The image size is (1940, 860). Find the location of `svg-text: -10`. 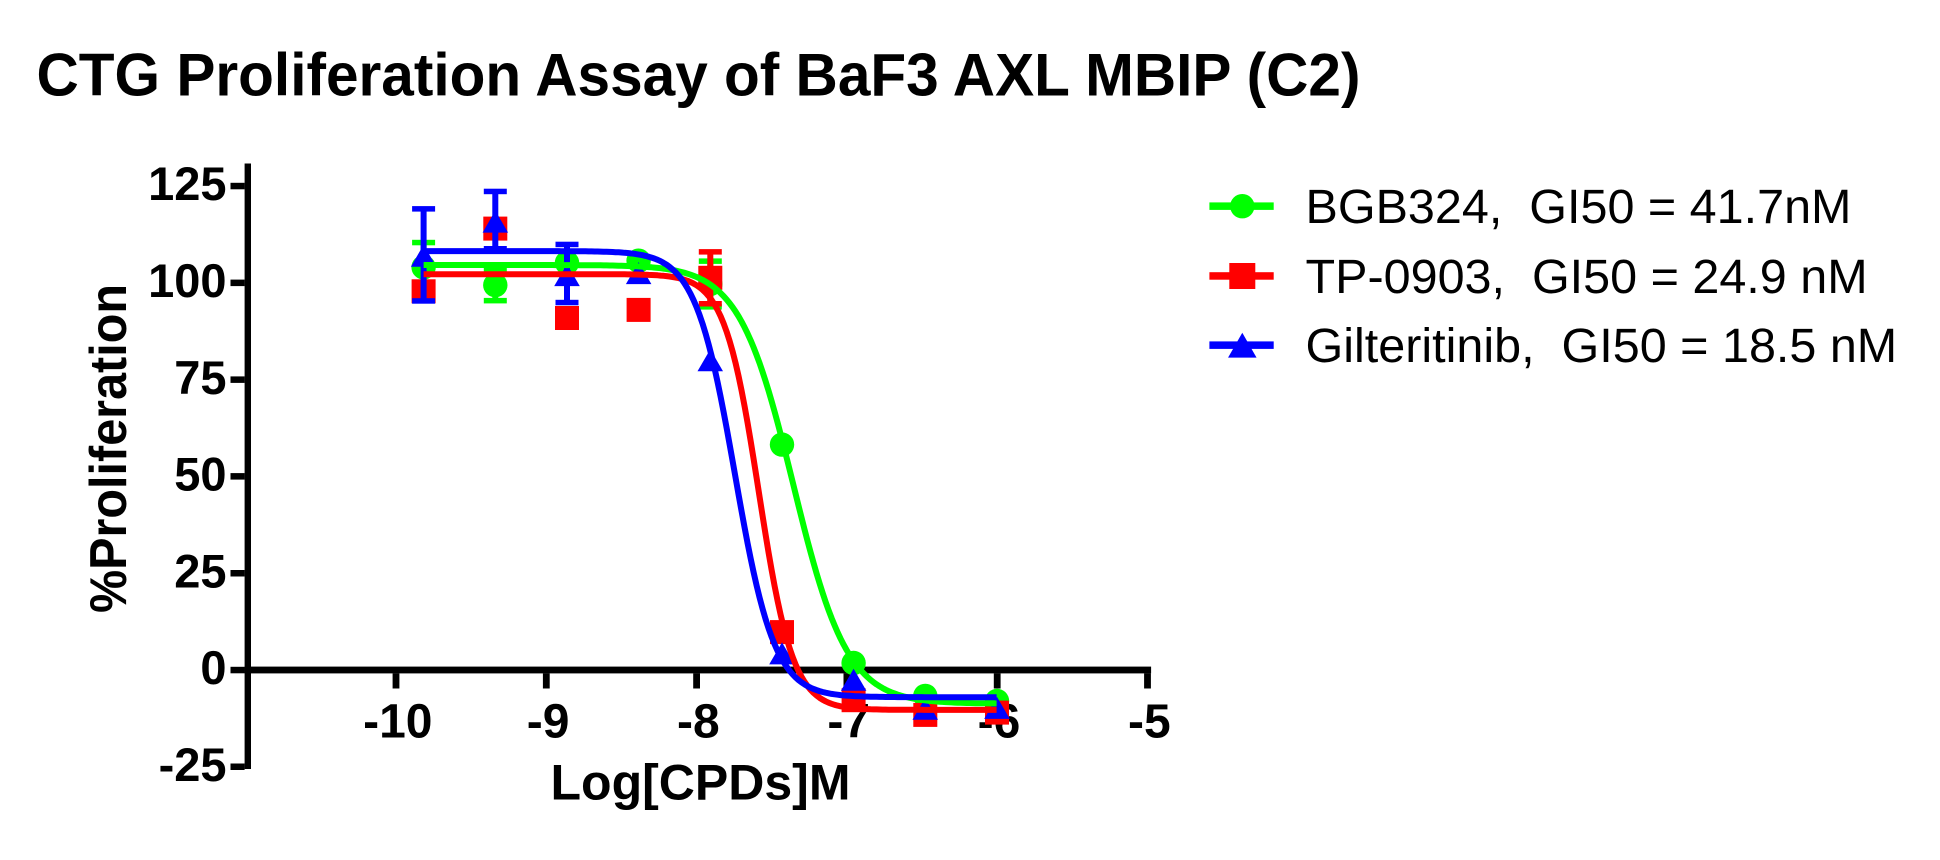

svg-text: -10 is located at coordinates (397, 722).